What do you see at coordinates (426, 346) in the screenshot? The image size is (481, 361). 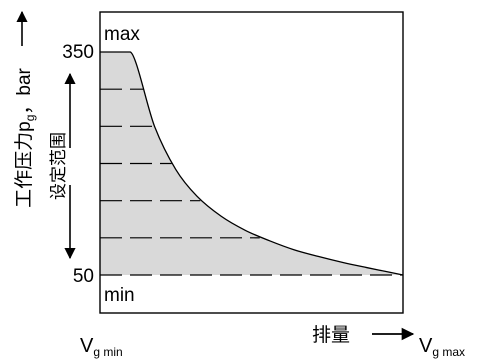 I see `x-max-label-main: V` at bounding box center [426, 346].